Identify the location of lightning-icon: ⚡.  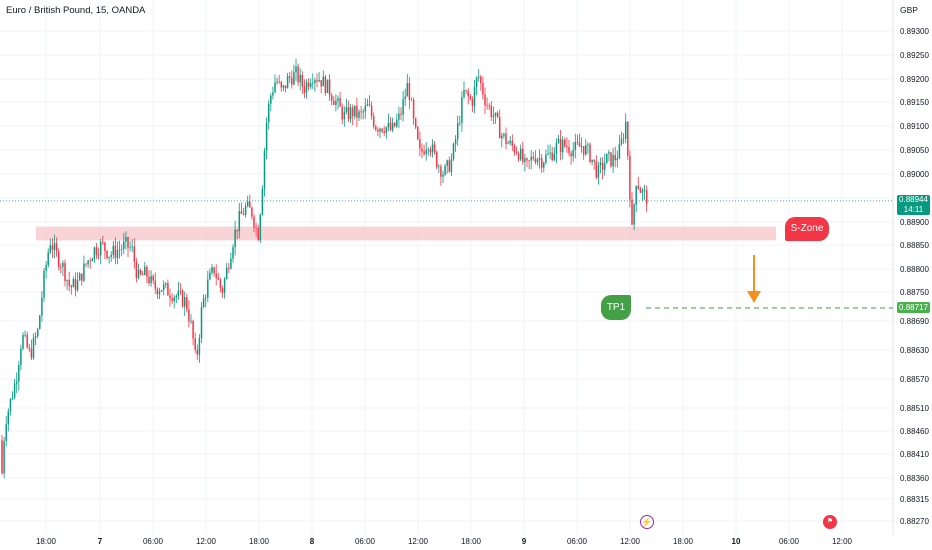
(647, 522).